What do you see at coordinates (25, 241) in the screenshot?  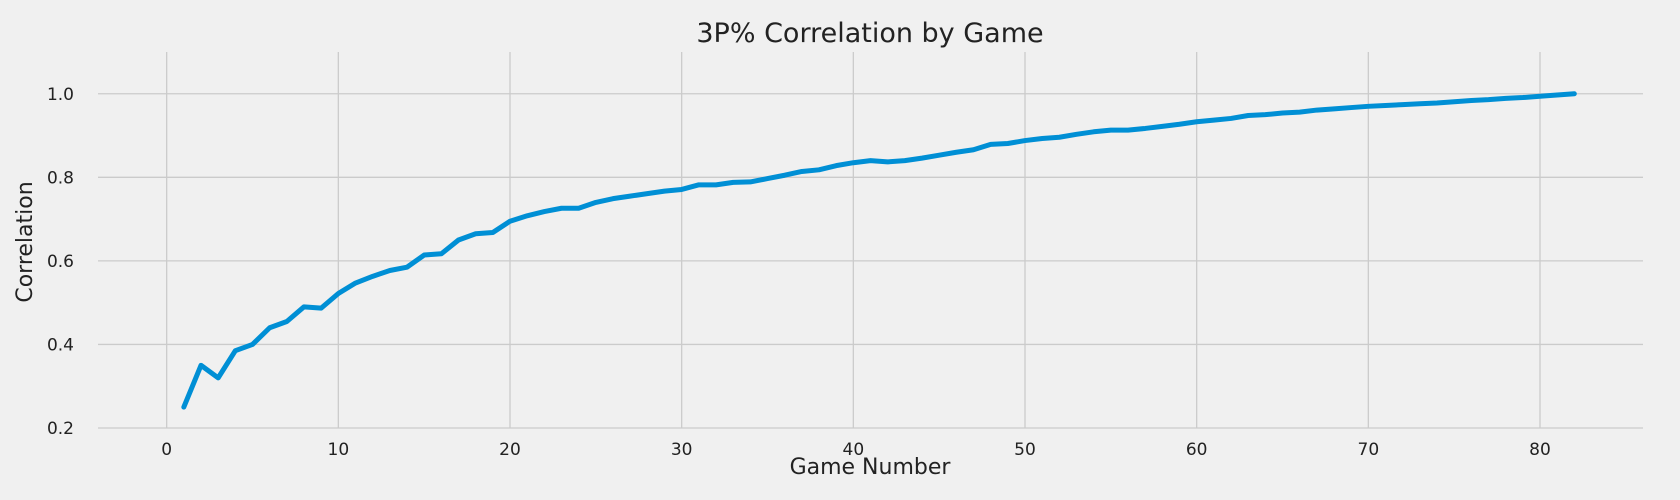 I see `y-axis-label: Correlation` at bounding box center [25, 241].